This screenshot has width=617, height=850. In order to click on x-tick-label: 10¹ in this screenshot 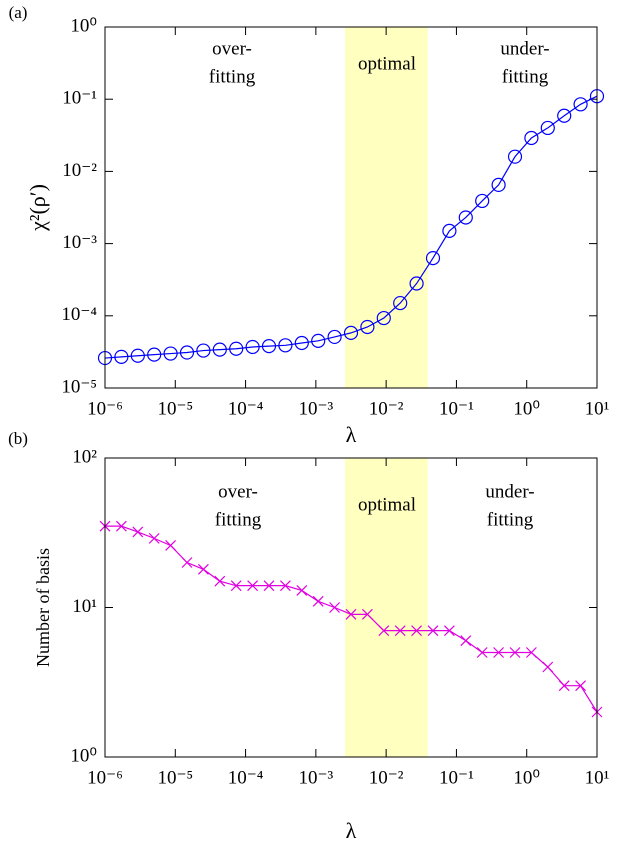, I will do `click(597, 777)`.